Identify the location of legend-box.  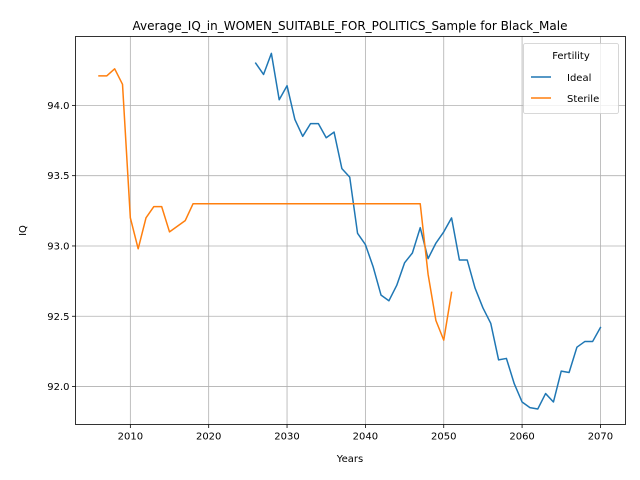
(571, 78).